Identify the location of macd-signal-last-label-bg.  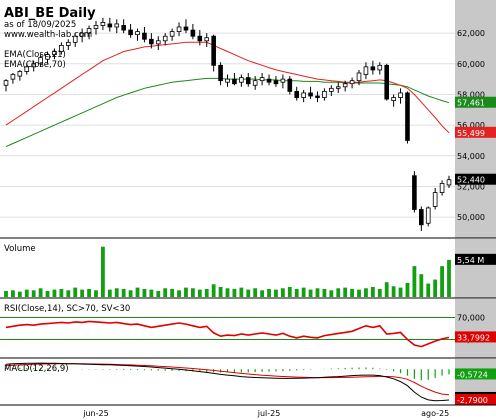
(475, 399).